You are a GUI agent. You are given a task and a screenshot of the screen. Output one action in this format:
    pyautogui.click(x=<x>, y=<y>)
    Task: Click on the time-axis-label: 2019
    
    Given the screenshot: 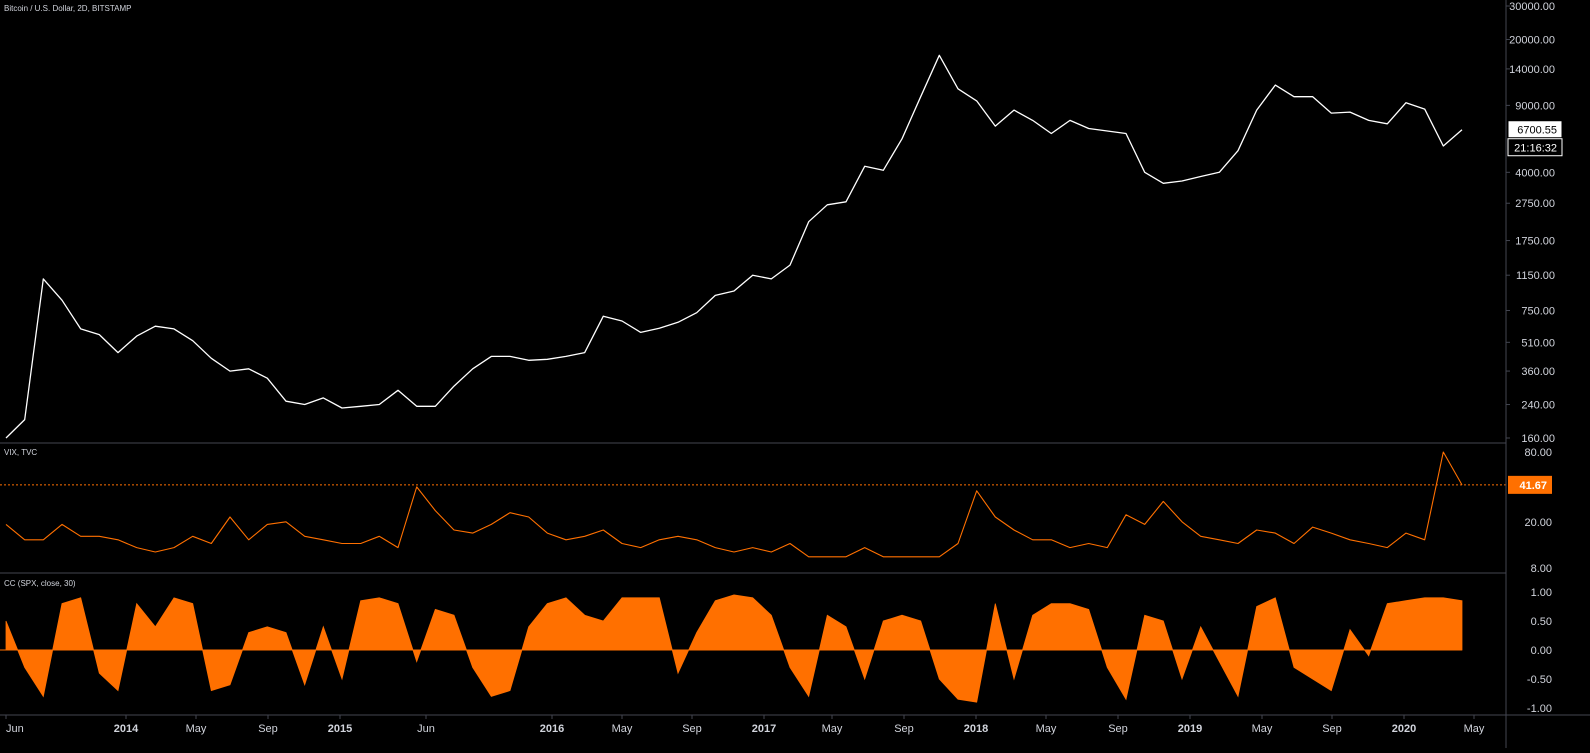 What is the action you would take?
    pyautogui.click(x=1190, y=729)
    